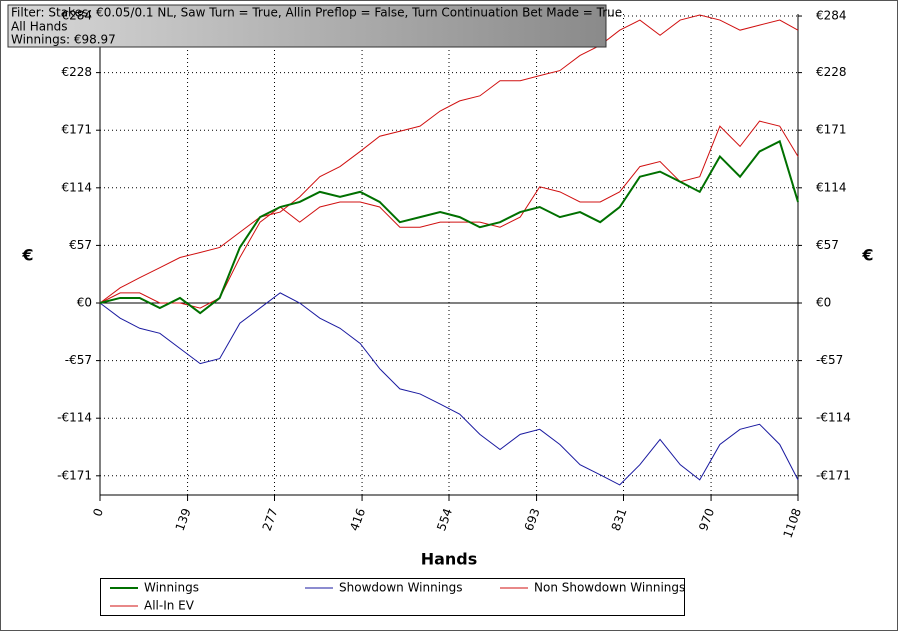 The image size is (898, 631). Describe the element at coordinates (80, 245) in the screenshot. I see `y-tick-label: €57` at that location.